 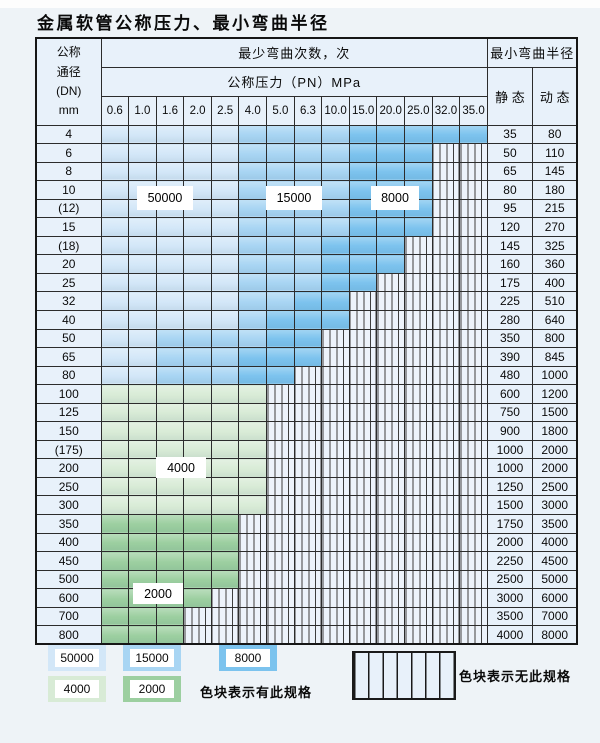 What do you see at coordinates (253, 110) in the screenshot?
I see `pressure-col-header: 4.0` at bounding box center [253, 110].